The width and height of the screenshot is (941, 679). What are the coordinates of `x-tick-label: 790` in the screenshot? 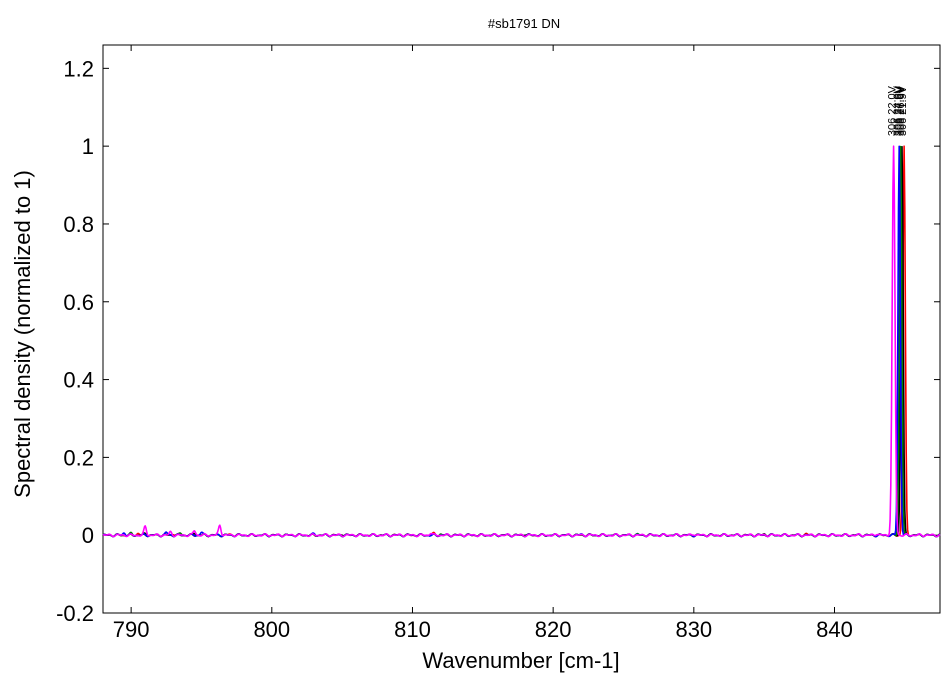 It's located at (131, 629).